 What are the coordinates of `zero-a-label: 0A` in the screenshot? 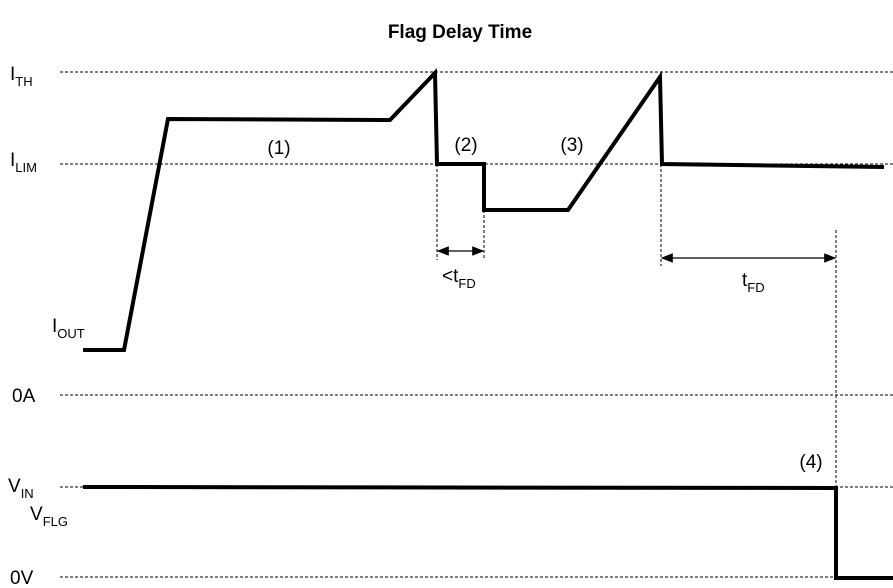 It's located at (24, 396).